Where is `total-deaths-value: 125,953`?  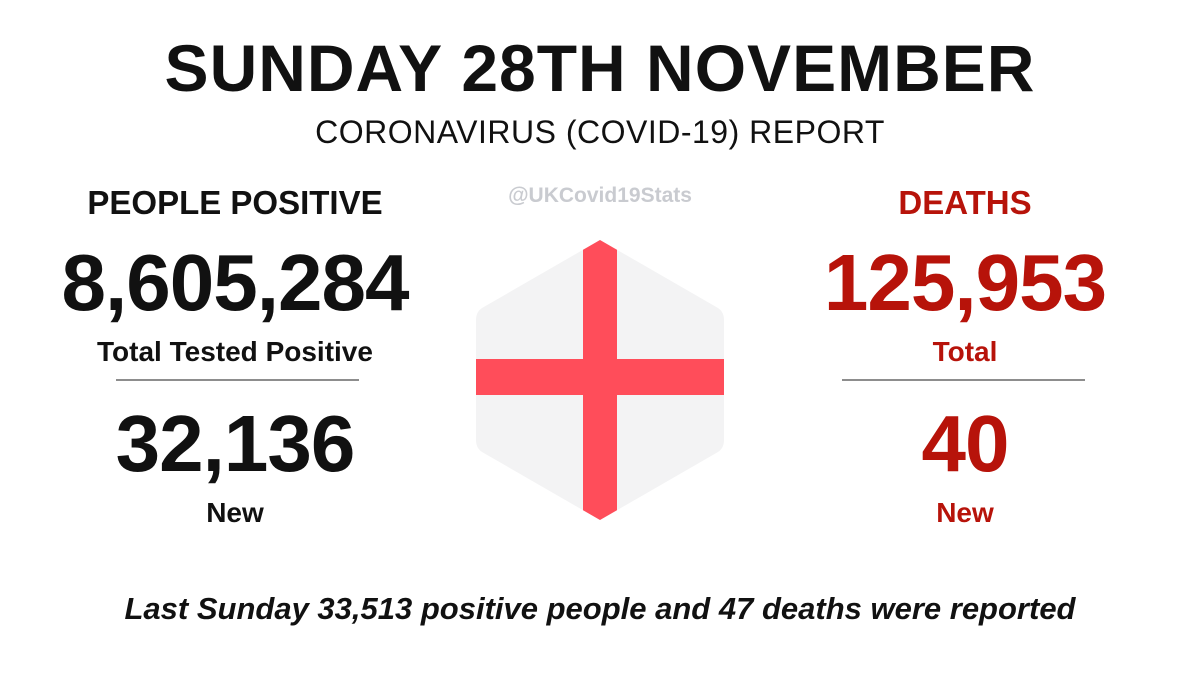
total-deaths-value: 125,953 is located at coordinates (965, 282).